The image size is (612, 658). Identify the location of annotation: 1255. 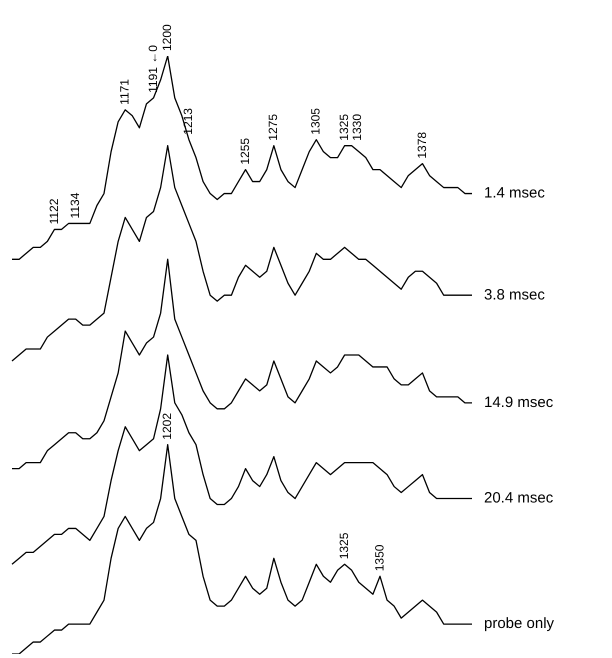
(245, 151).